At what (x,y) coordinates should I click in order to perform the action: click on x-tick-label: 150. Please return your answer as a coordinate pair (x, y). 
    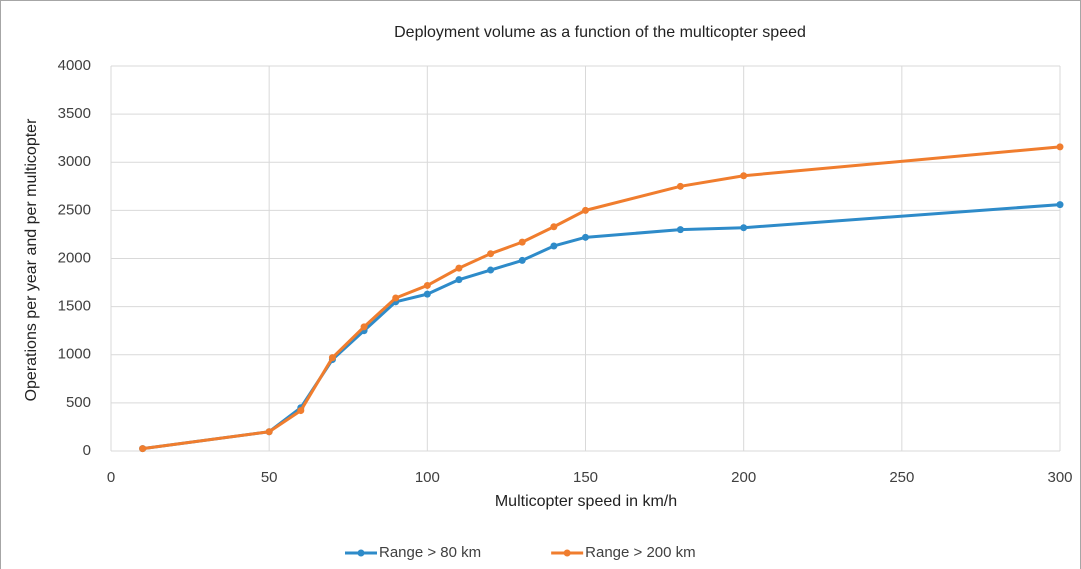
    Looking at the image, I should click on (585, 477).